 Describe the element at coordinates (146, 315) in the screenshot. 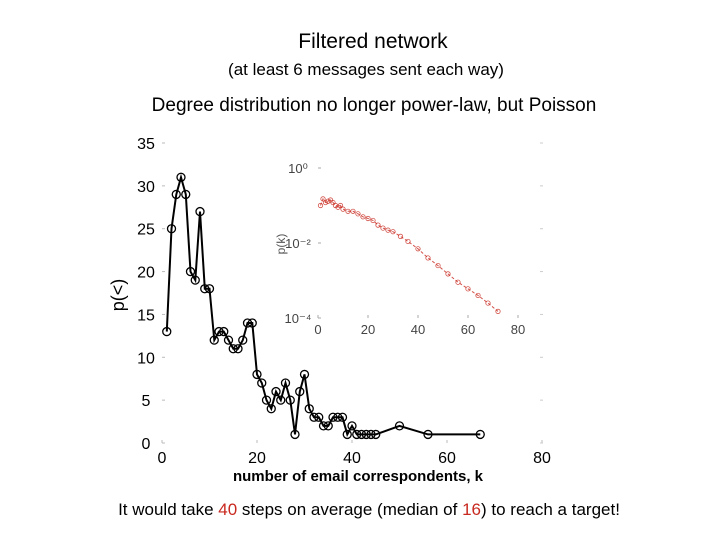

I see `main-y-tick-label: 15` at that location.